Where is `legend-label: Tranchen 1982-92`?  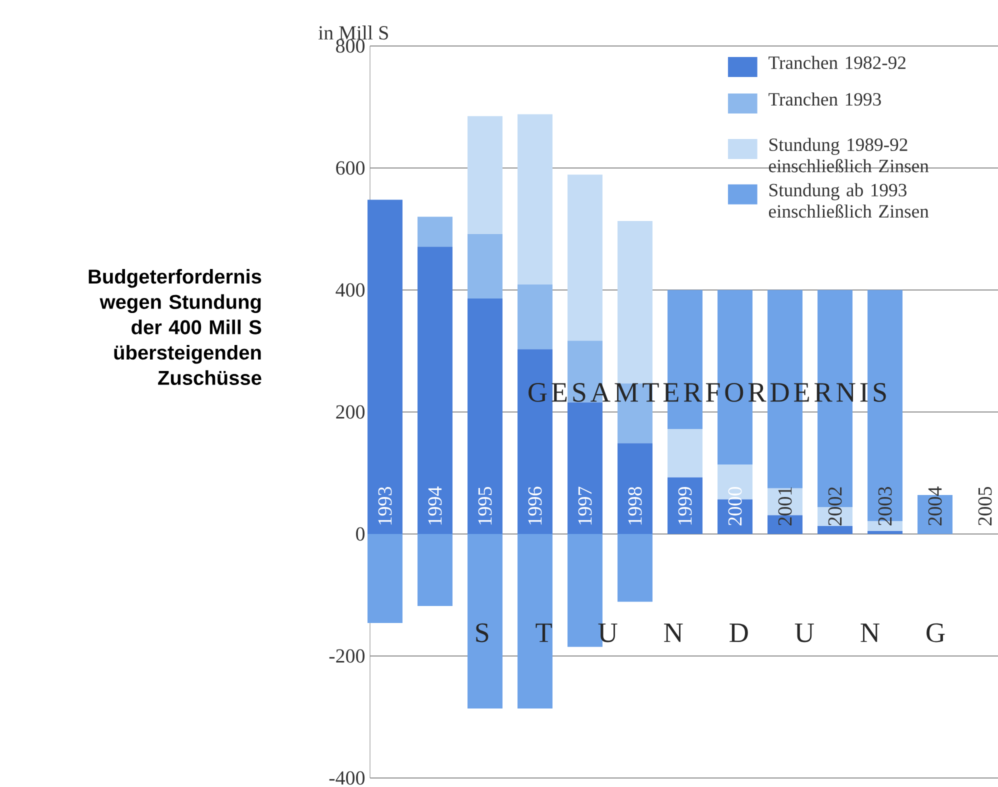 legend-label: Tranchen 1982-92 is located at coordinates (837, 63).